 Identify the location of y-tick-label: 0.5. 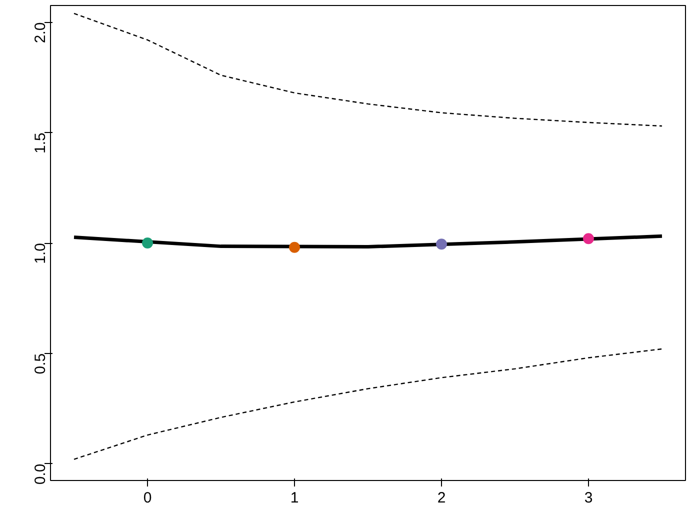
(40, 363).